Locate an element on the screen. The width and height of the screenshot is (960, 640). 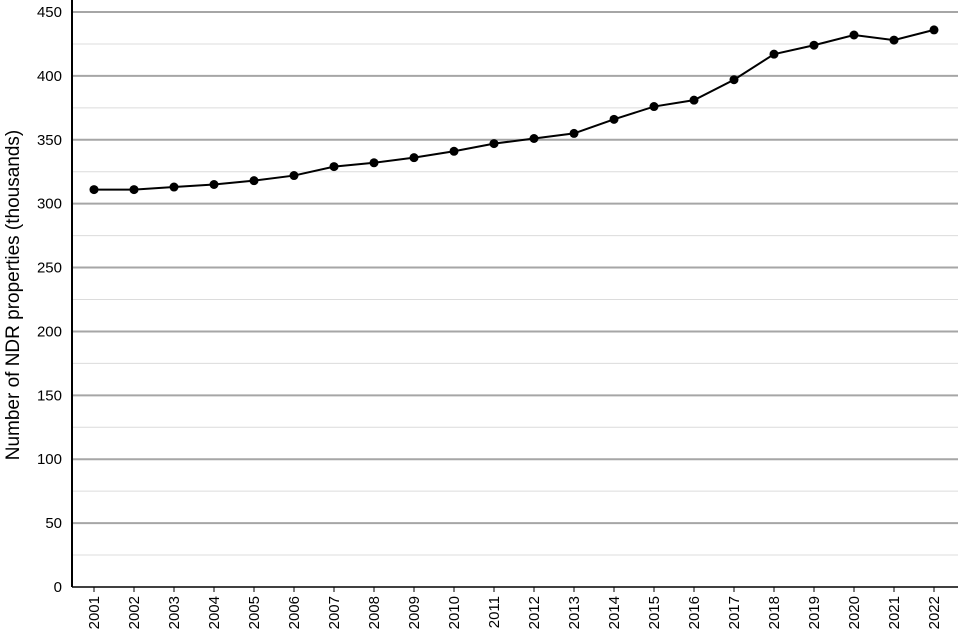
y-tick-label: 100 is located at coordinates (49, 459).